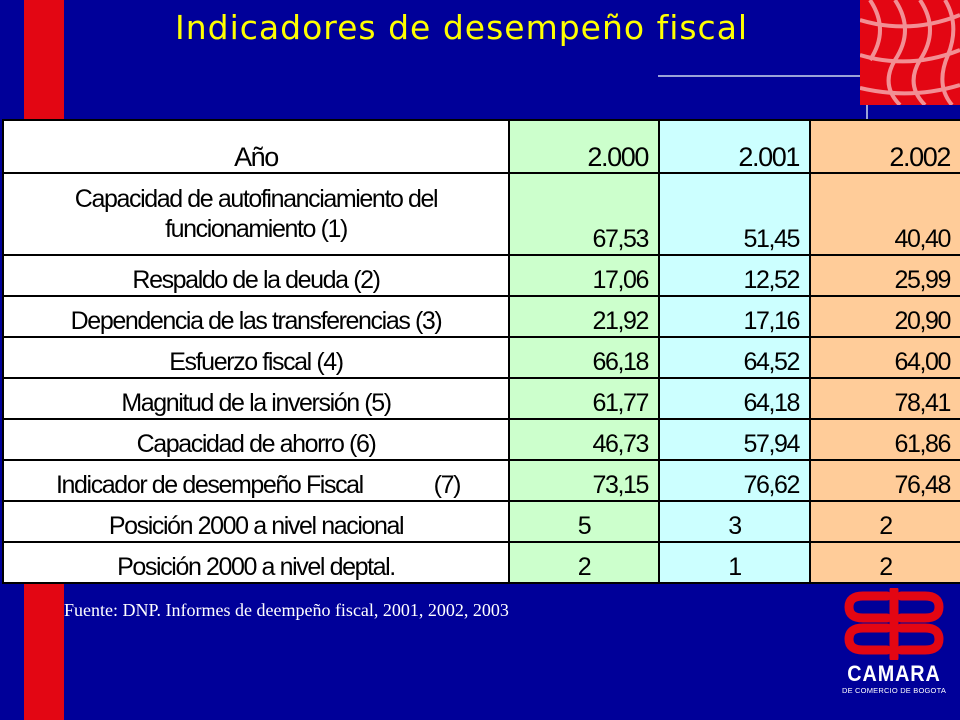 This screenshot has width=960, height=720. Describe the element at coordinates (584, 275) in the screenshot. I see `cell-2000: 17,06` at that location.